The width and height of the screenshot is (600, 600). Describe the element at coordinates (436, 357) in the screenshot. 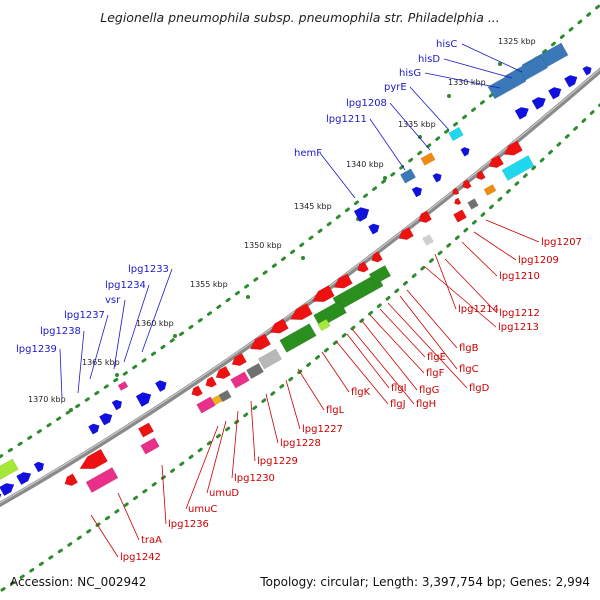

I see `gene-label: flgE` at that location.